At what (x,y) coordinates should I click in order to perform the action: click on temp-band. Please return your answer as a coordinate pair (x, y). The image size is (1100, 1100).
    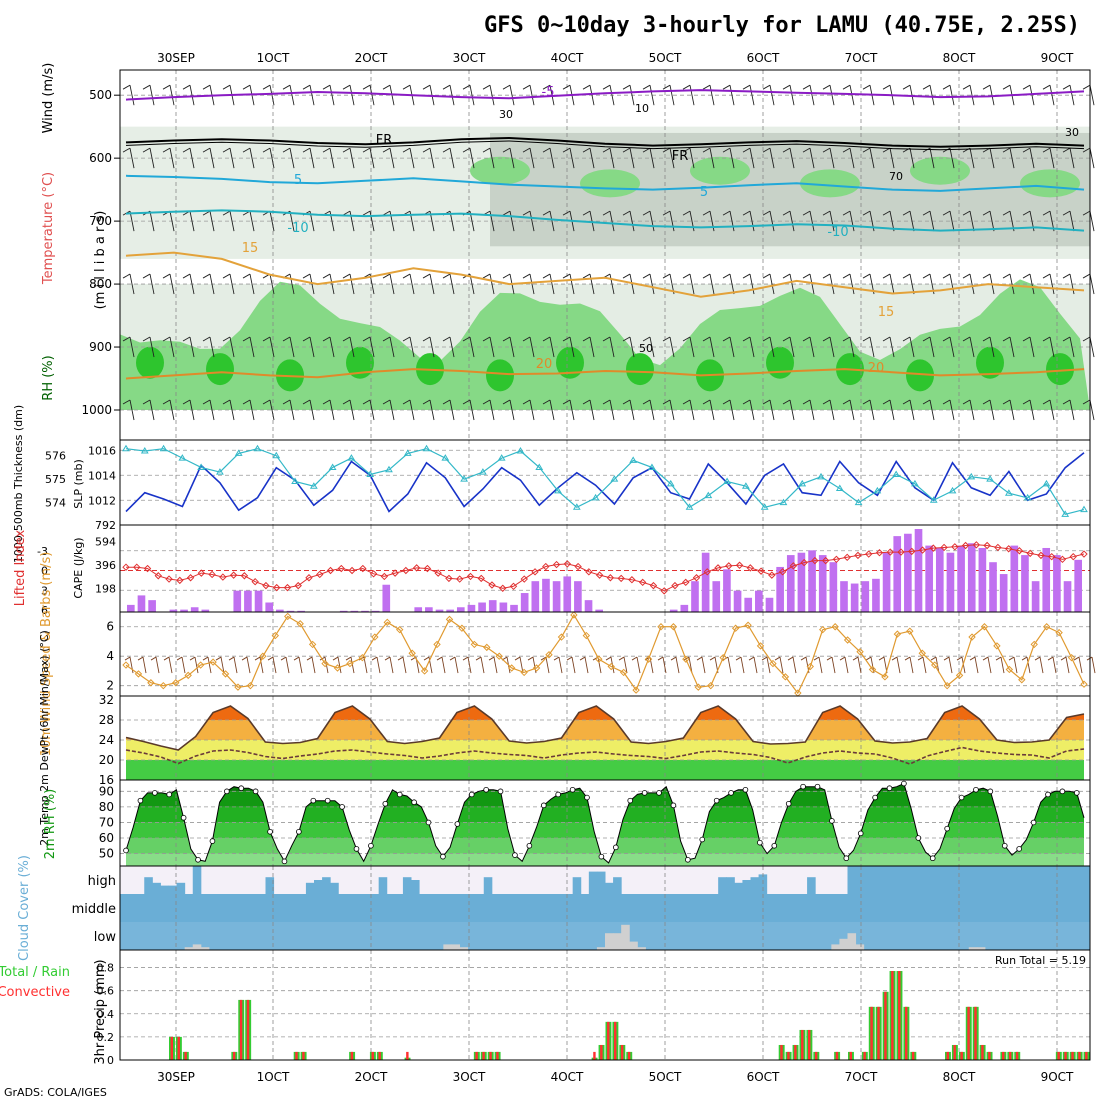
    Looking at the image, I should click on (605, 730).